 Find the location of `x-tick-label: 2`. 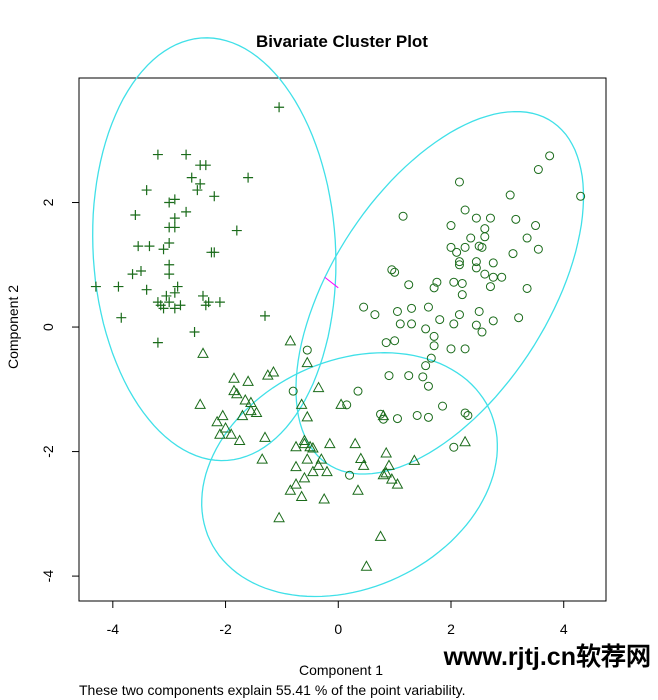

x-tick-label: 2 is located at coordinates (451, 629).